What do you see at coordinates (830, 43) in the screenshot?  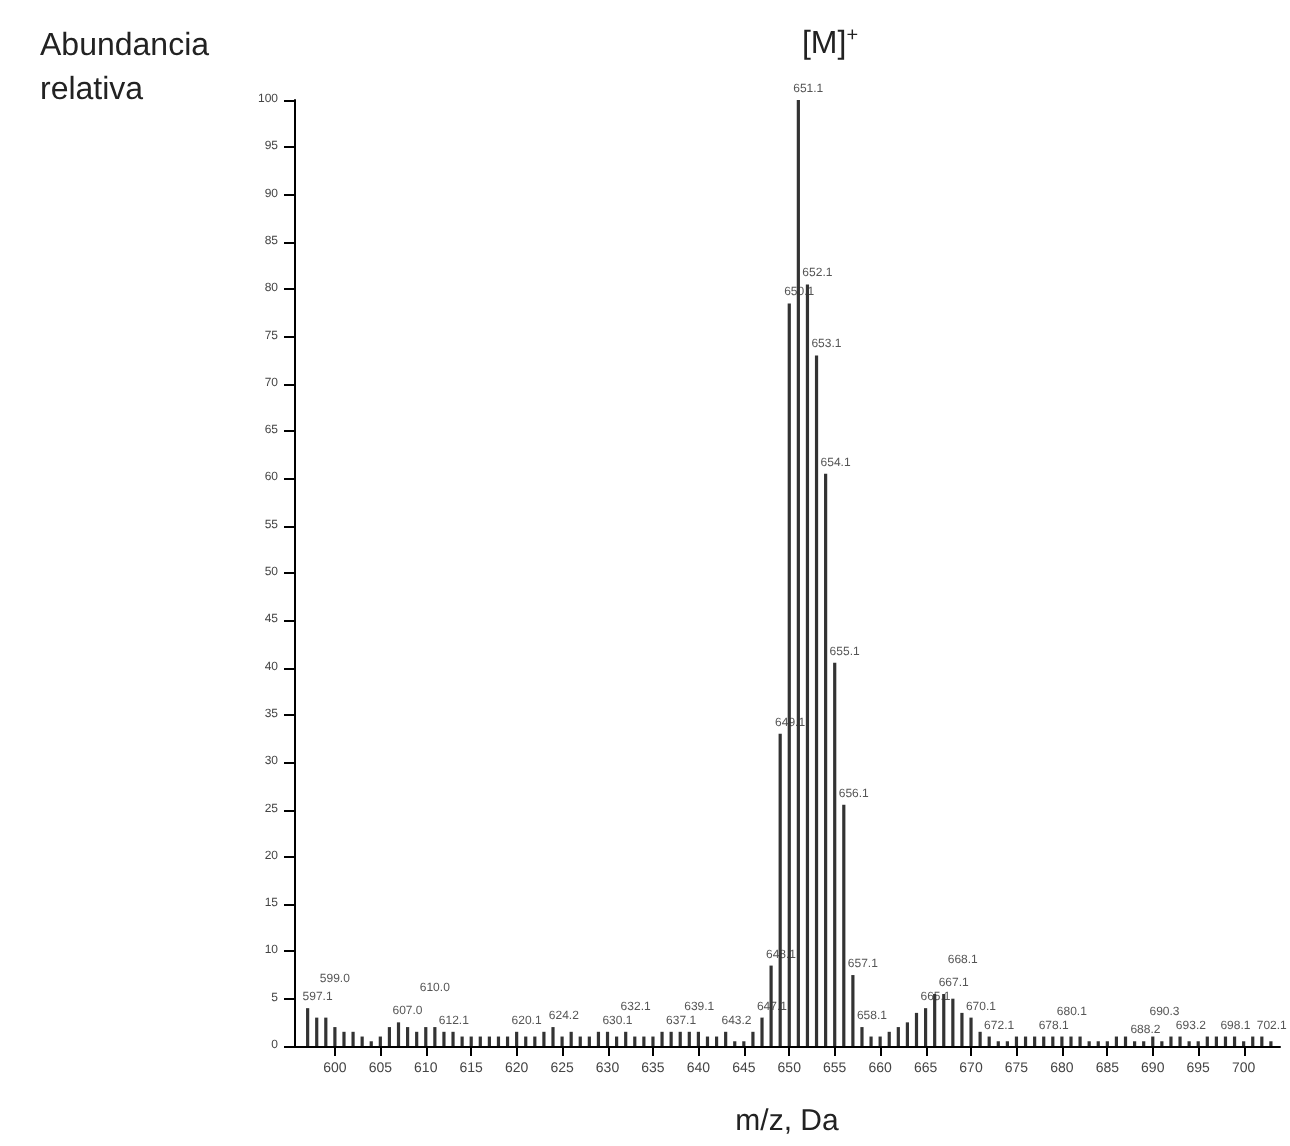 I see `chart-title: [M]+` at bounding box center [830, 43].